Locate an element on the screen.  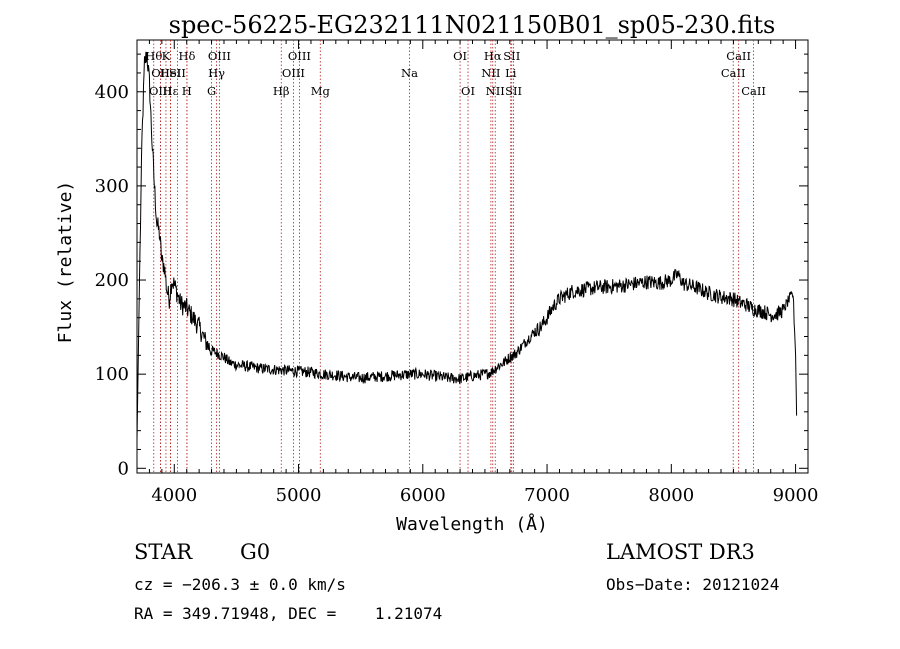
y-tick-label-200: 200 is located at coordinates (112, 280).